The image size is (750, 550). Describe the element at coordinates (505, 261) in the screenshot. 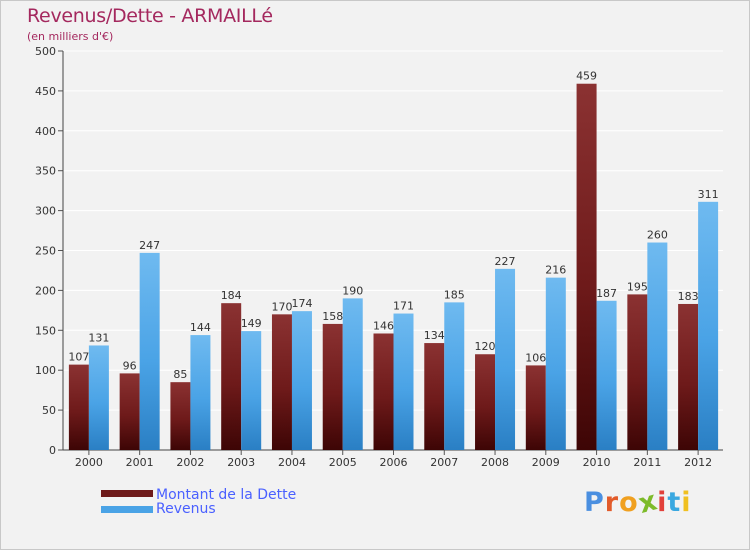

I see `data-label-revenue: 227` at that location.